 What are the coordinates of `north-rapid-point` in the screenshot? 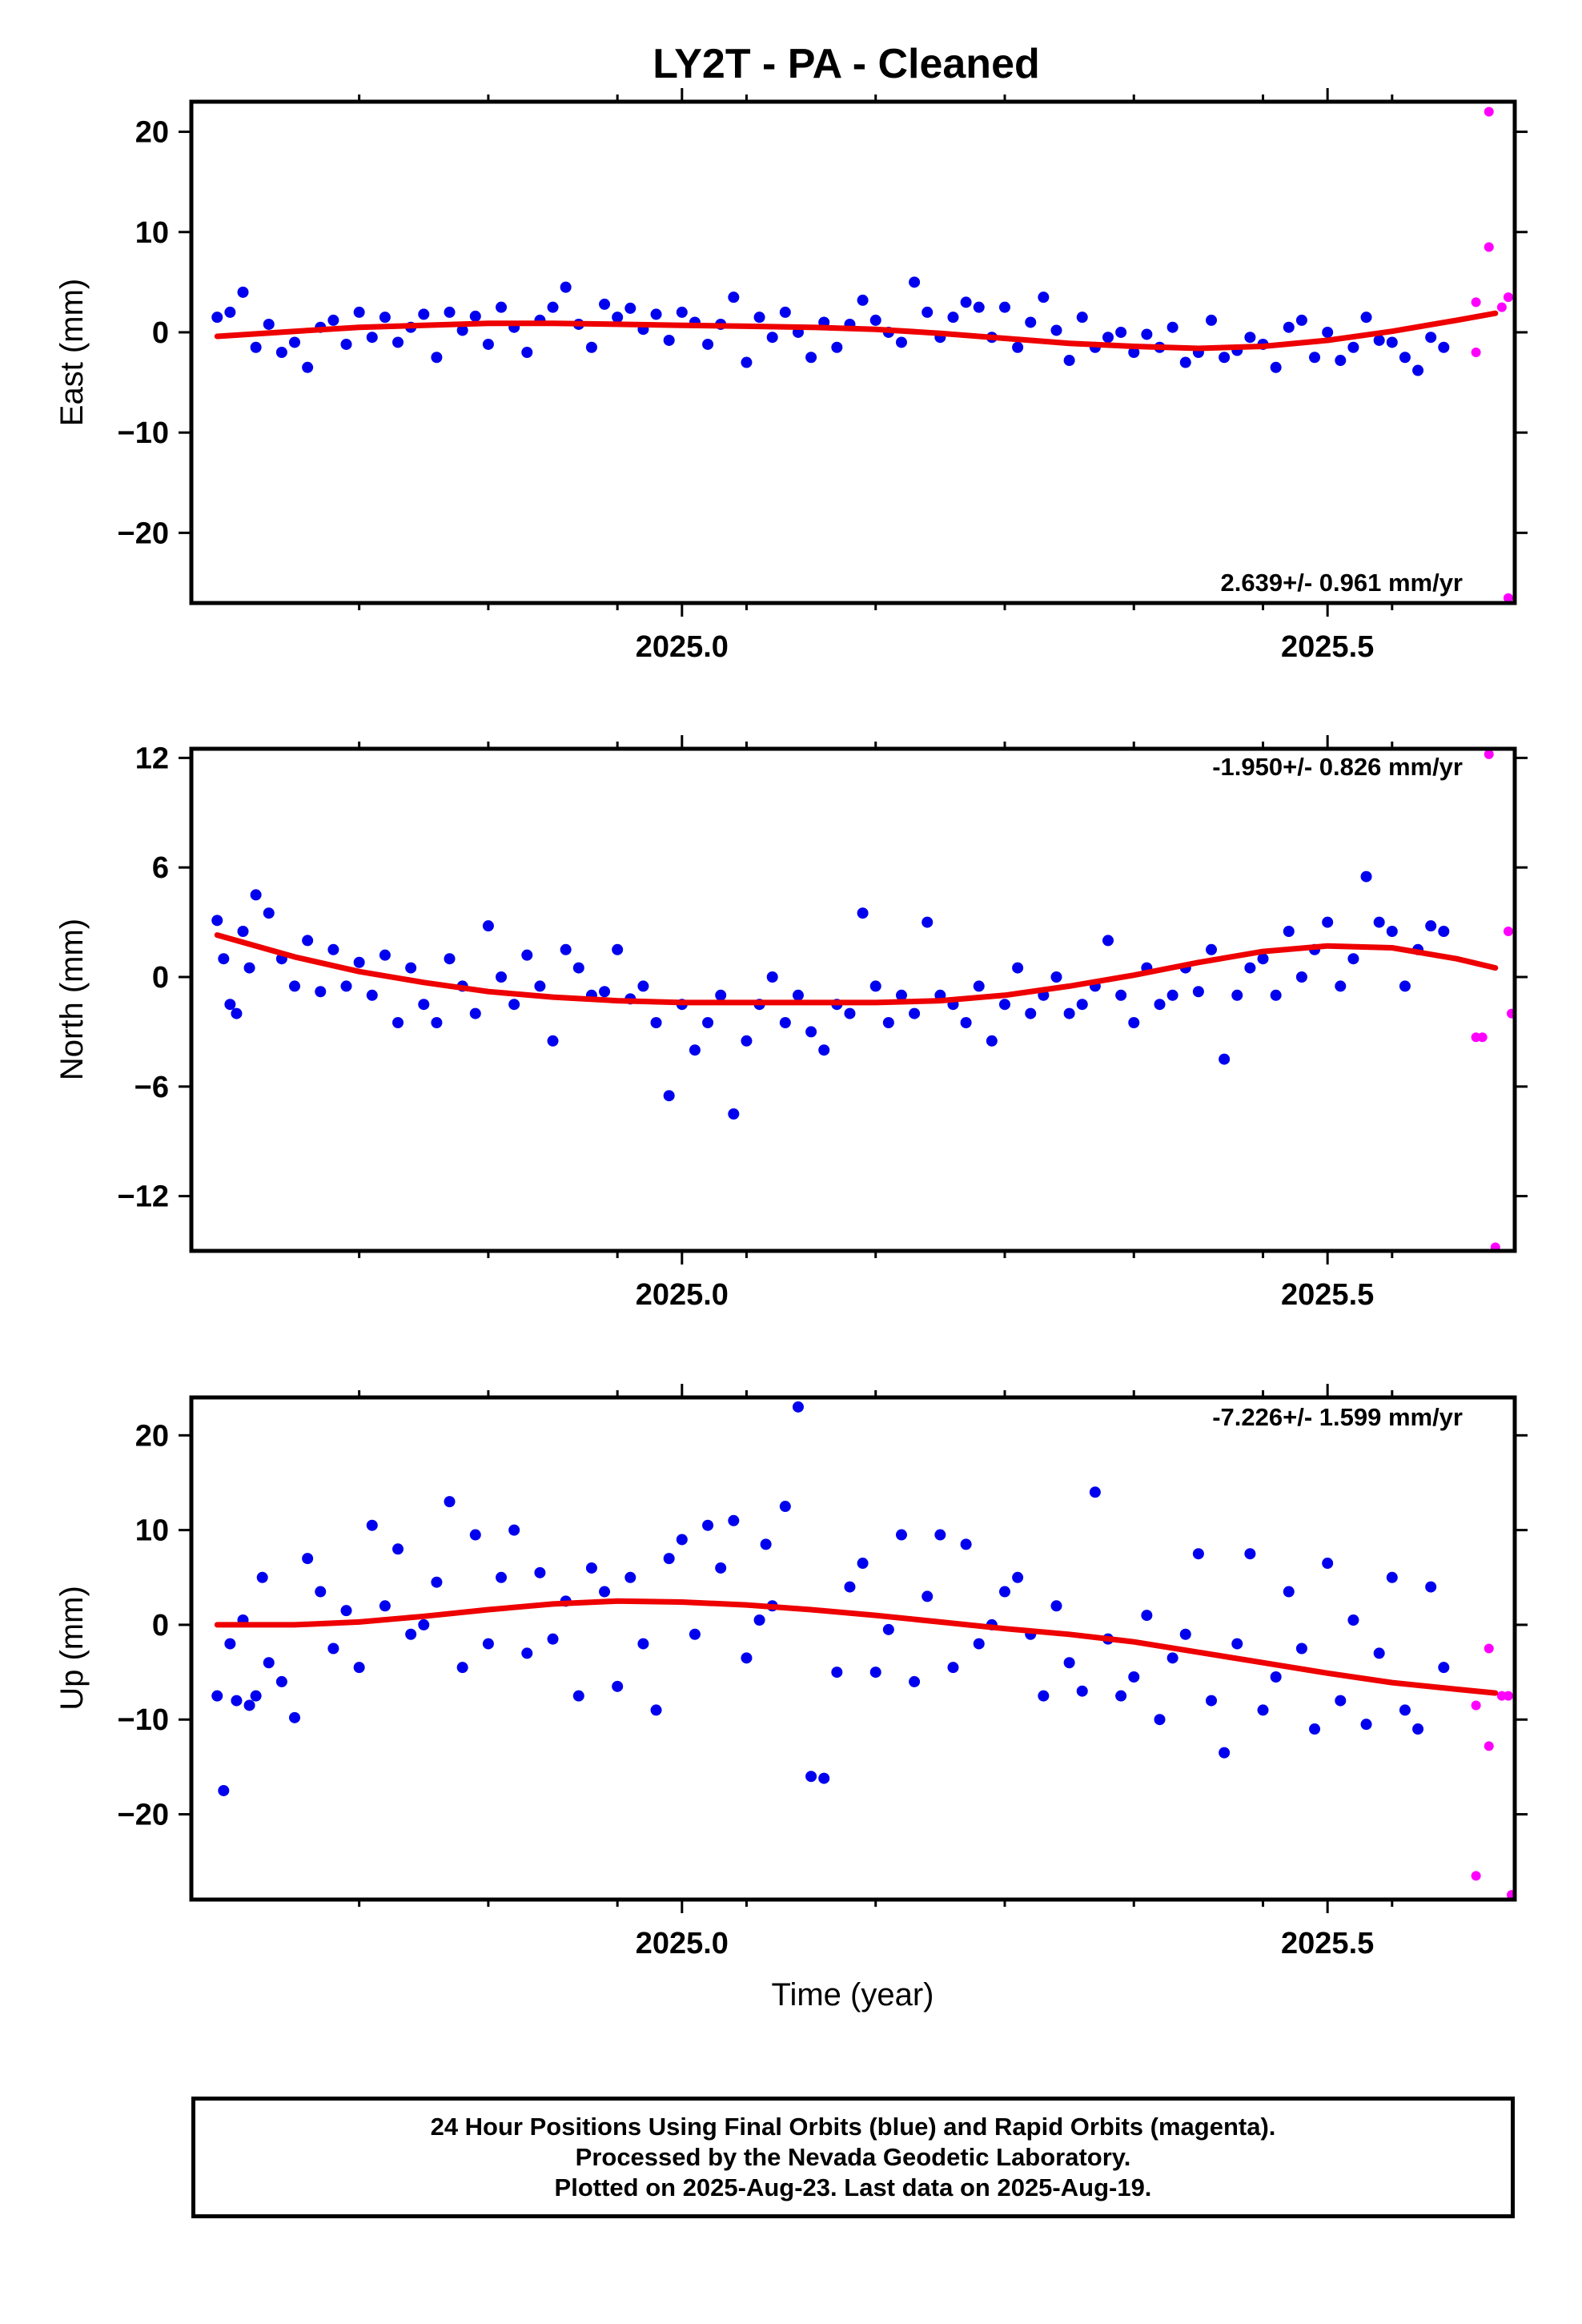 It's located at (1483, 1038).